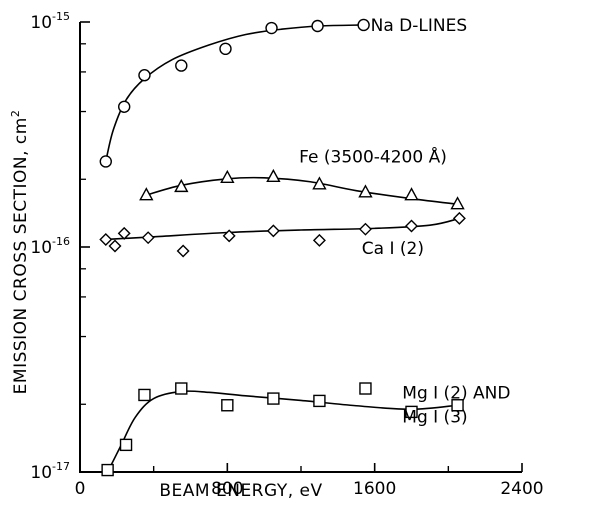 The height and width of the screenshot is (506, 597). I want to click on series-label-mg-i-3: Mg I (3), so click(434, 418).